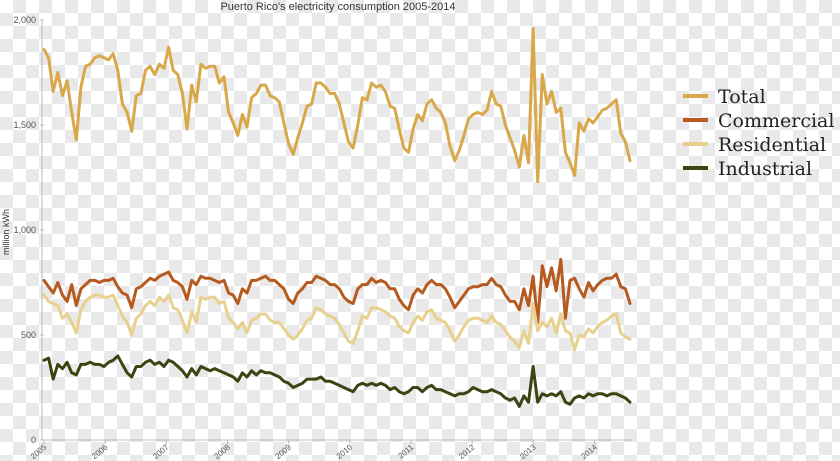  I want to click on y-tick-label: 0, so click(33, 440).